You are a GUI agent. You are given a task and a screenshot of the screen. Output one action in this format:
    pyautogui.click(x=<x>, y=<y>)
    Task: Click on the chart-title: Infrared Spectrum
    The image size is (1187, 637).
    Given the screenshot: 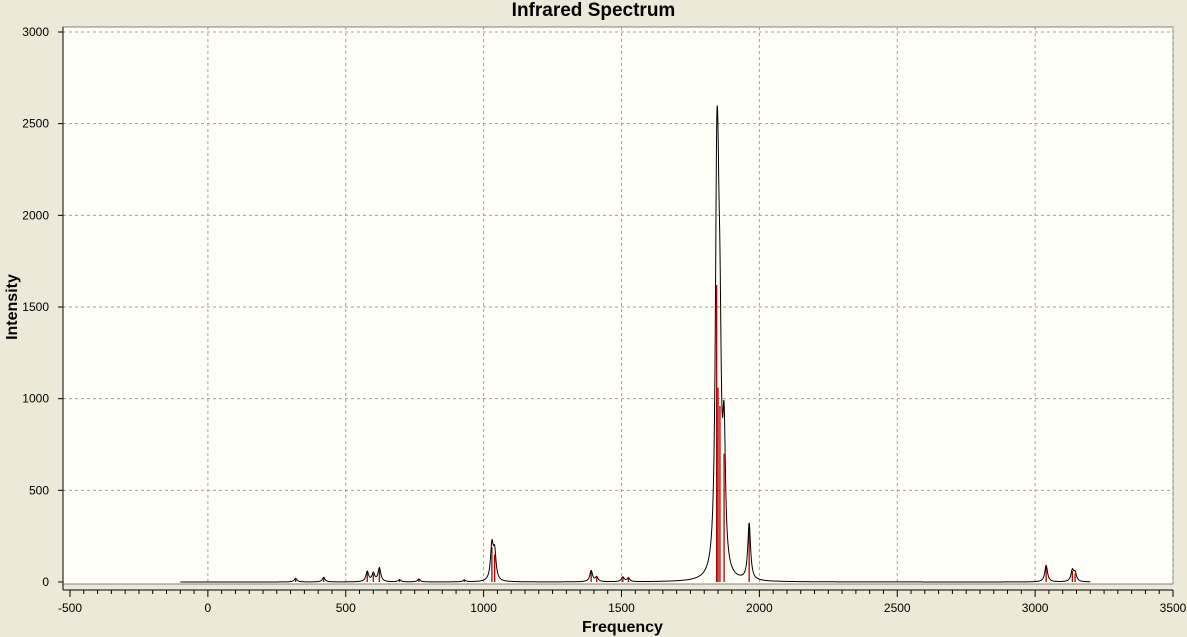 What is the action you would take?
    pyautogui.click(x=593, y=10)
    